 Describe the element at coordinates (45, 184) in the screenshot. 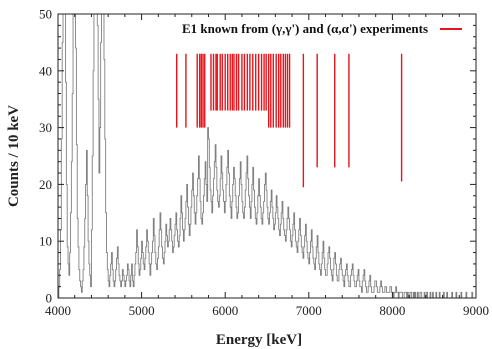

I see `y-tick-label: 20` at that location.